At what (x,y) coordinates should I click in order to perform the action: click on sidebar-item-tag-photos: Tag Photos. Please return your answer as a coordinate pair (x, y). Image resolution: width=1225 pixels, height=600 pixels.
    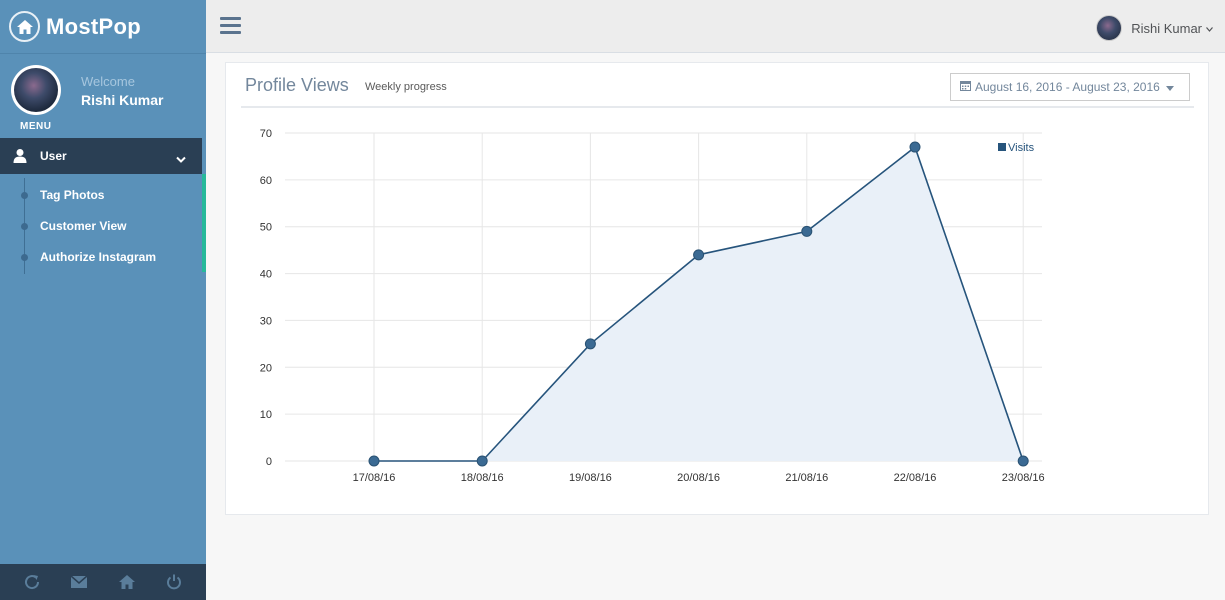
    Looking at the image, I should click on (101, 195).